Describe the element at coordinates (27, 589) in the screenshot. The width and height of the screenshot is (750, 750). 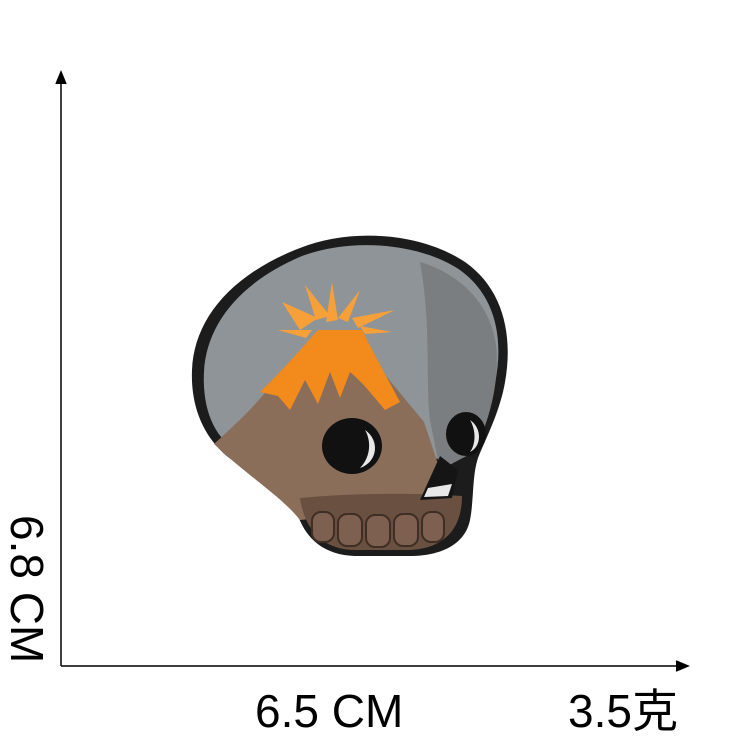
I see `height-dimension-label: 6.8 CM` at that location.